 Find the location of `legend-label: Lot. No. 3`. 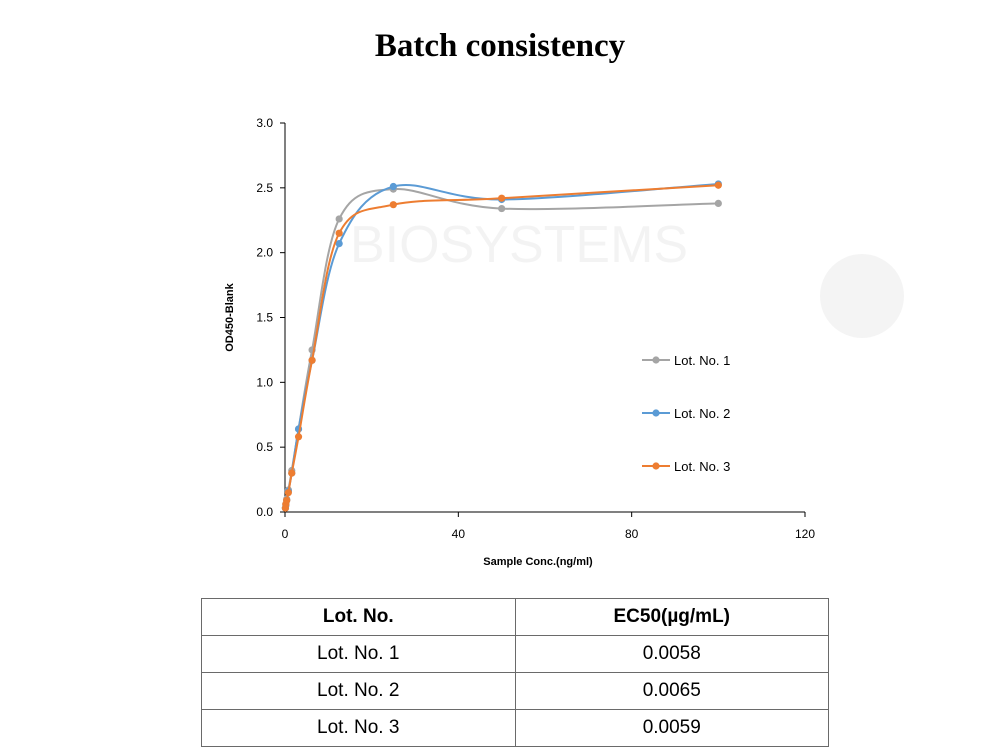

legend-label: Lot. No. 3 is located at coordinates (702, 466).